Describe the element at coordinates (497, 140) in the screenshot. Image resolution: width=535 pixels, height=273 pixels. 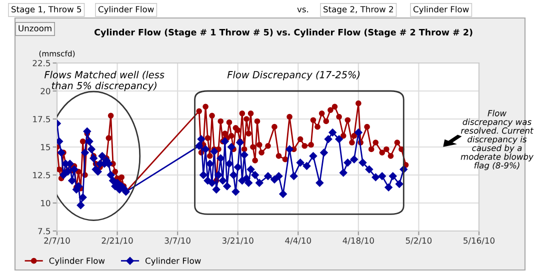
I see `annotation: Flow discrepancy was resolved. Current discrepancy is caused by a moderate blowby flag (8-9%)` at that location.